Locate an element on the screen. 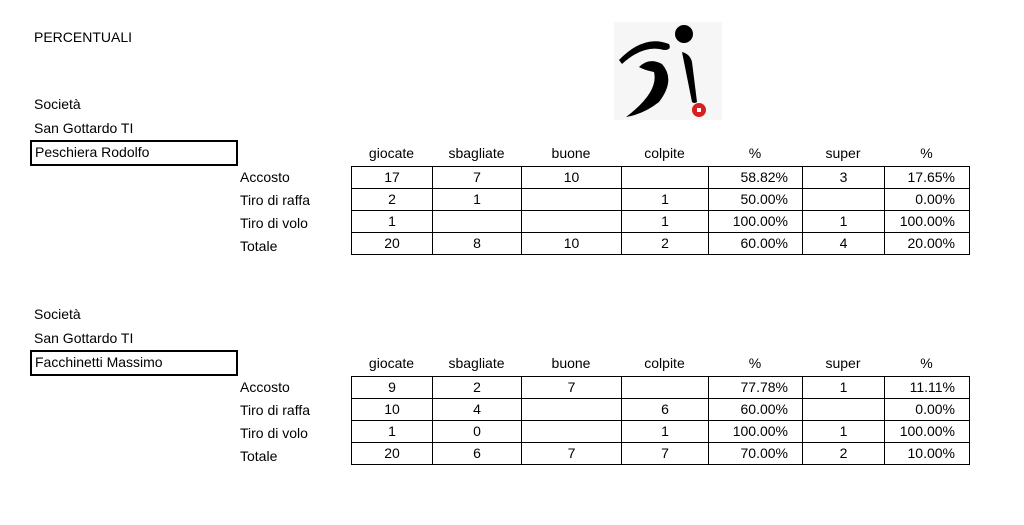 The width and height of the screenshot is (1024, 525). table-row: 20 6 7 7 70.00% 2 10.00% is located at coordinates (660, 453).